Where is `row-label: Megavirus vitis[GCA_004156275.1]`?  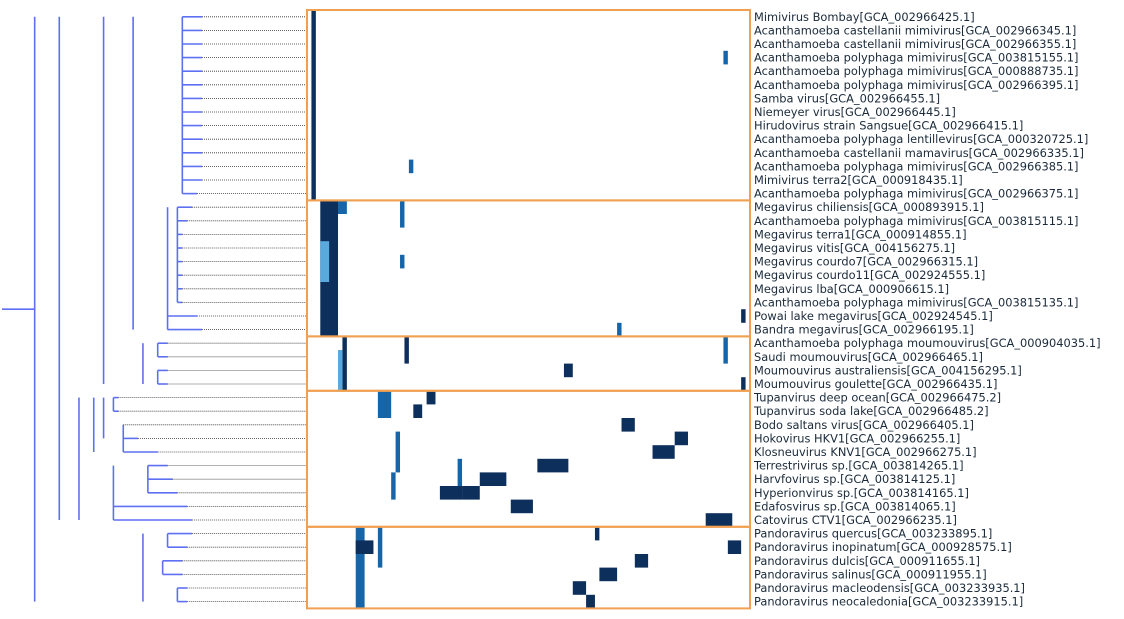 row-label: Megavirus vitis[GCA_004156275.1] is located at coordinates (854, 248).